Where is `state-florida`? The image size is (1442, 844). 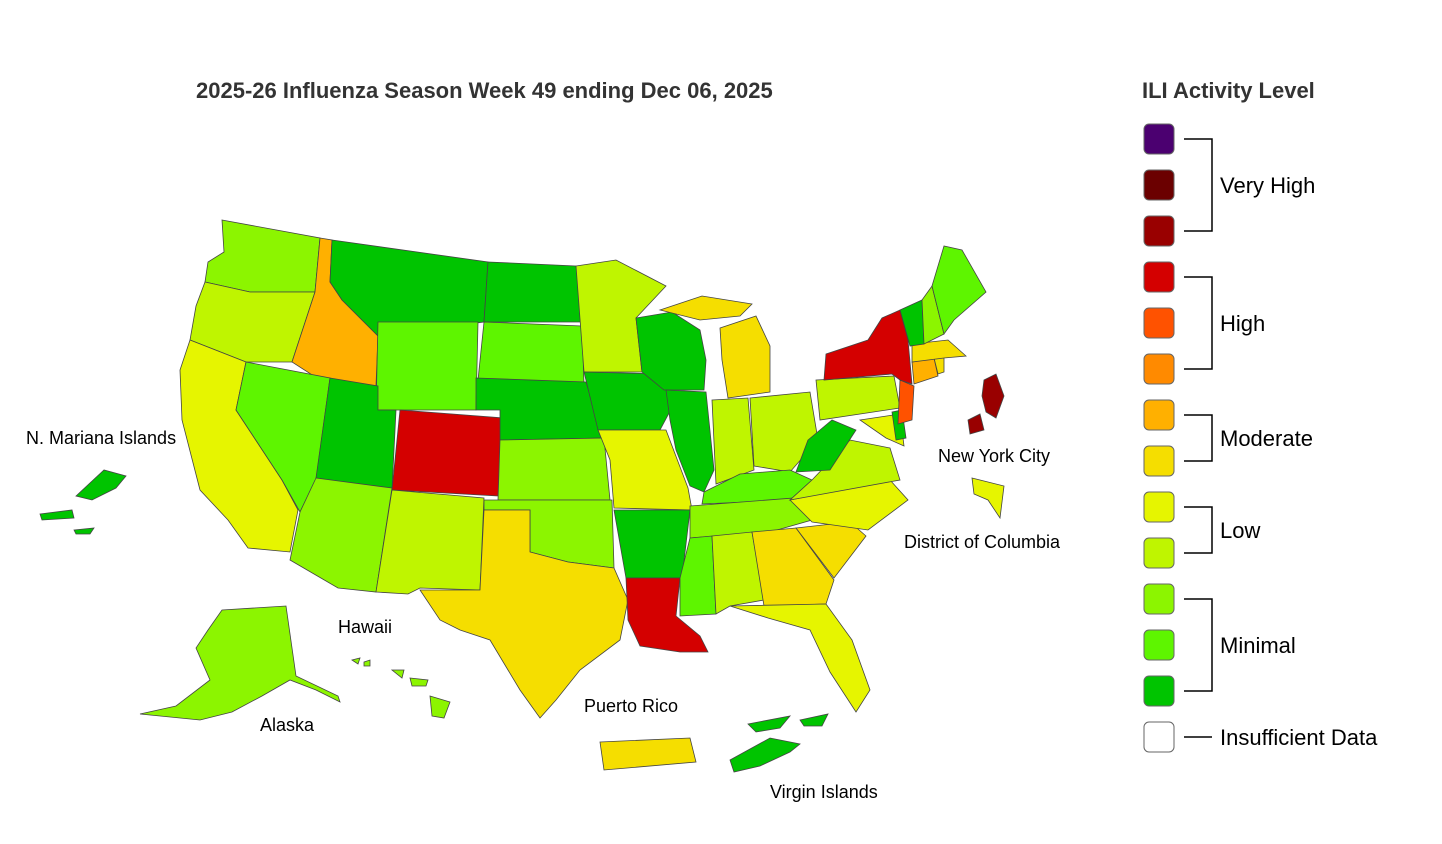
state-florida is located at coordinates (800, 658).